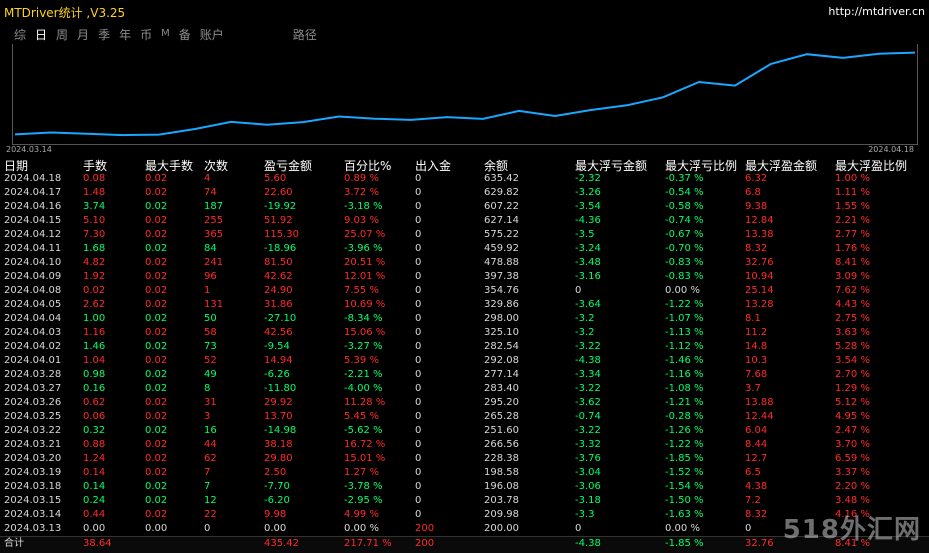  I want to click on table-cell: 2024.04.12, so click(33, 234).